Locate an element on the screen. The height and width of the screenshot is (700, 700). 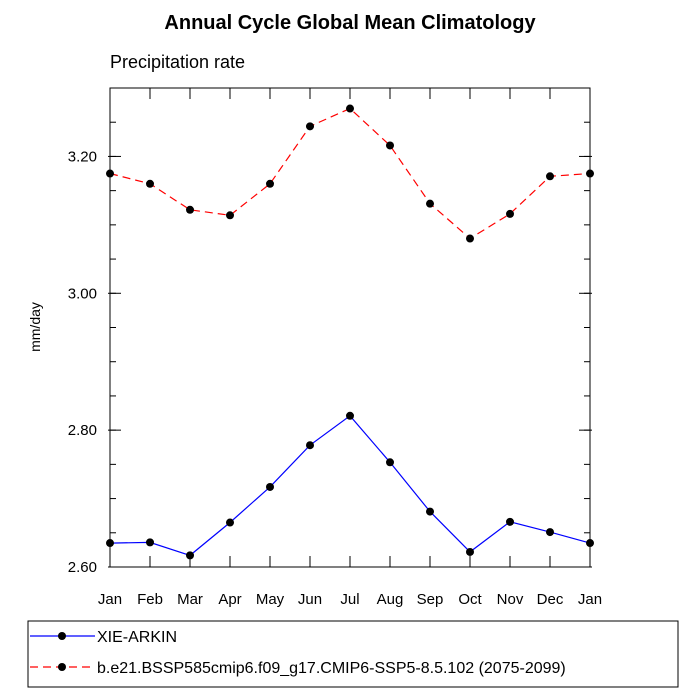
x-tick-label: Apr is located at coordinates (229, 599).